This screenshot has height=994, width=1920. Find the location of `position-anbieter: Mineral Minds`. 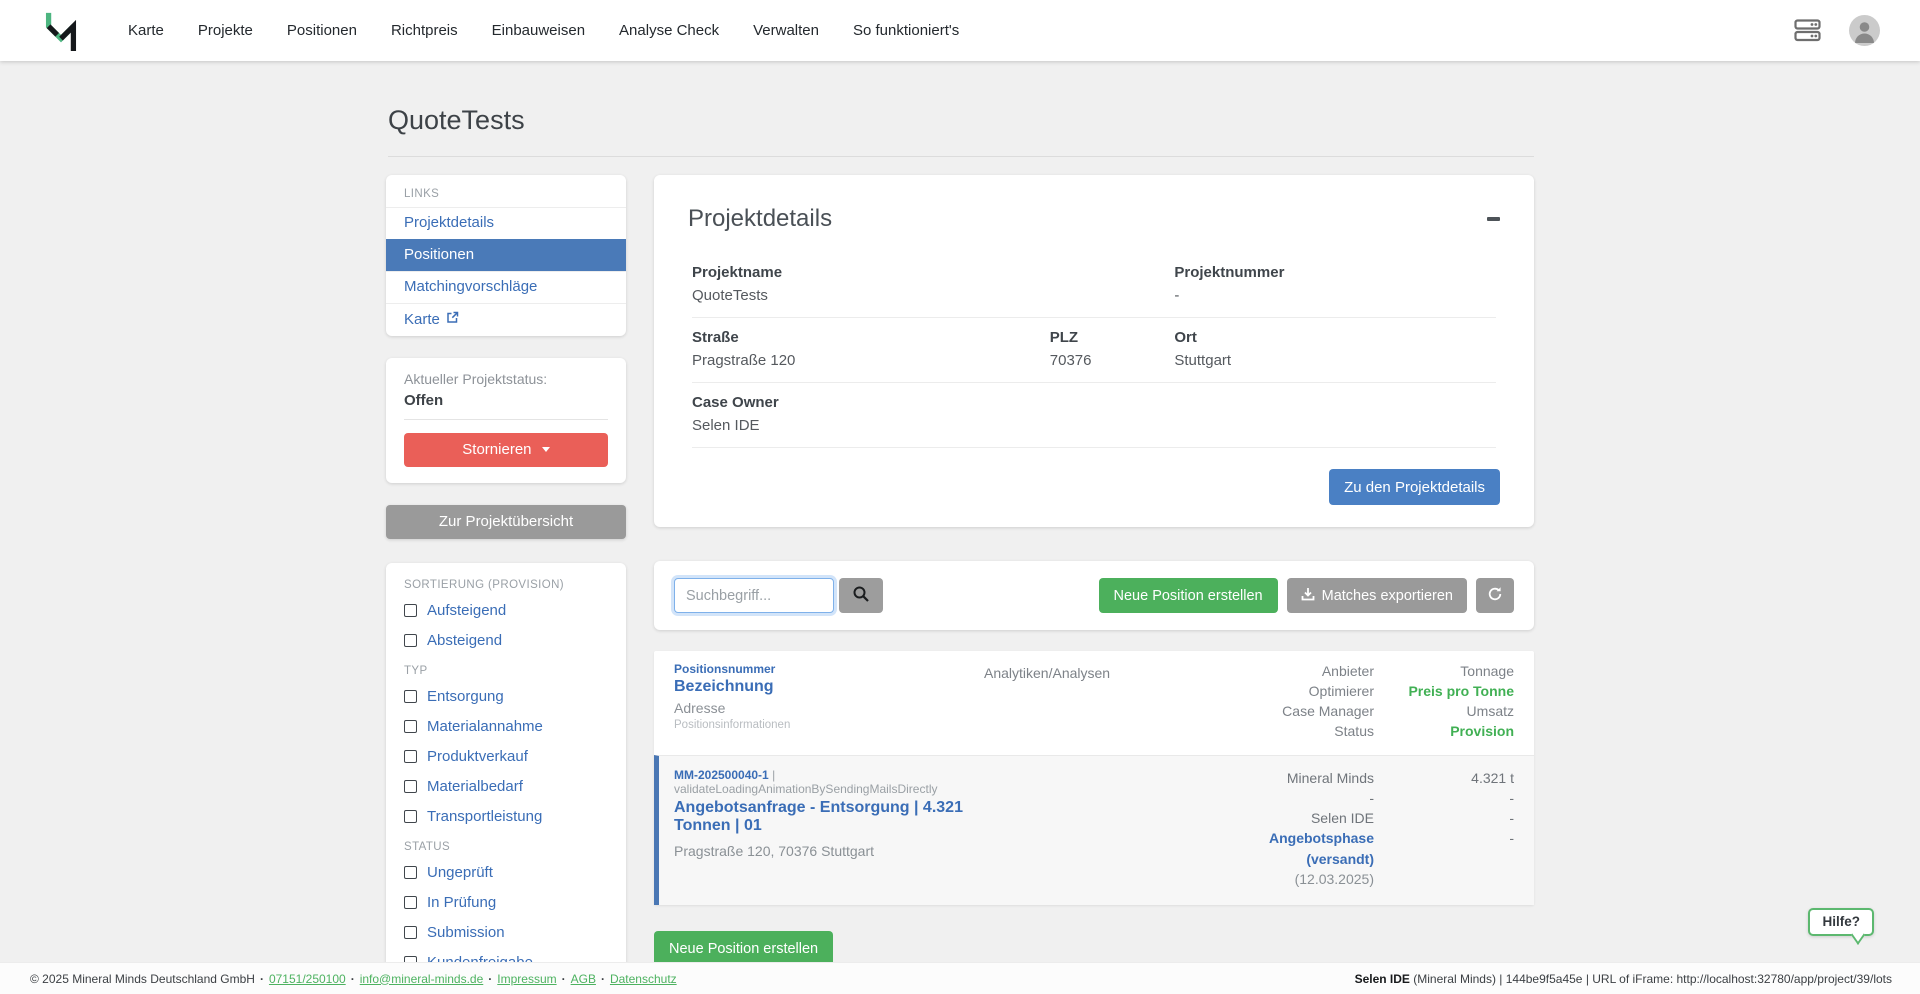

position-anbieter: Mineral Minds is located at coordinates (1330, 777).